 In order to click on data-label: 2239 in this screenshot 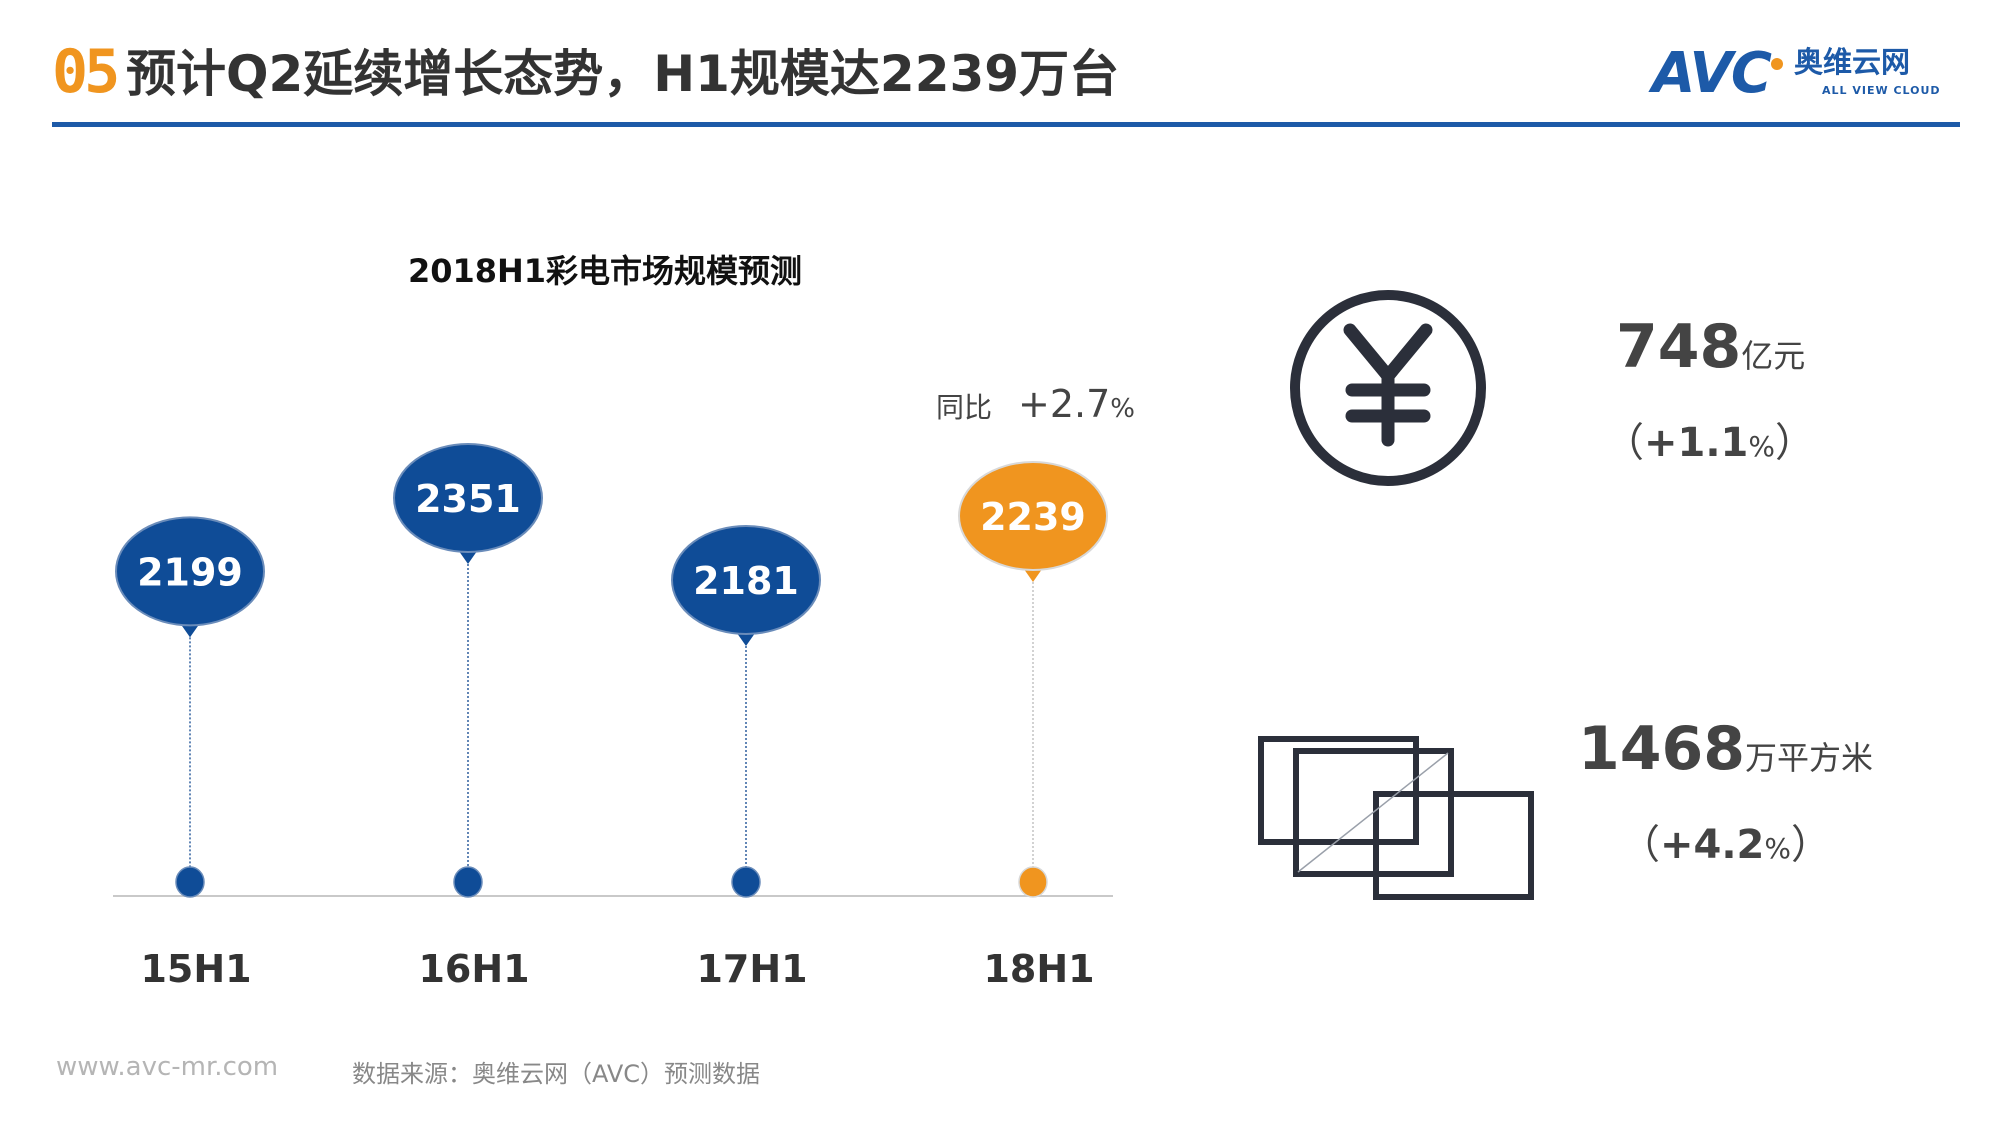, I will do `click(1033, 517)`.